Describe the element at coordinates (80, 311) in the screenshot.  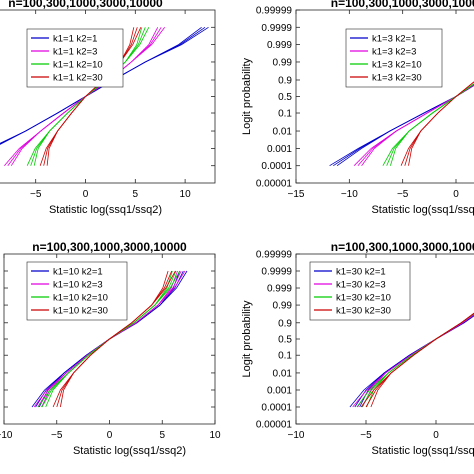
I see `legend-entry: k1=10 k2=30` at that location.